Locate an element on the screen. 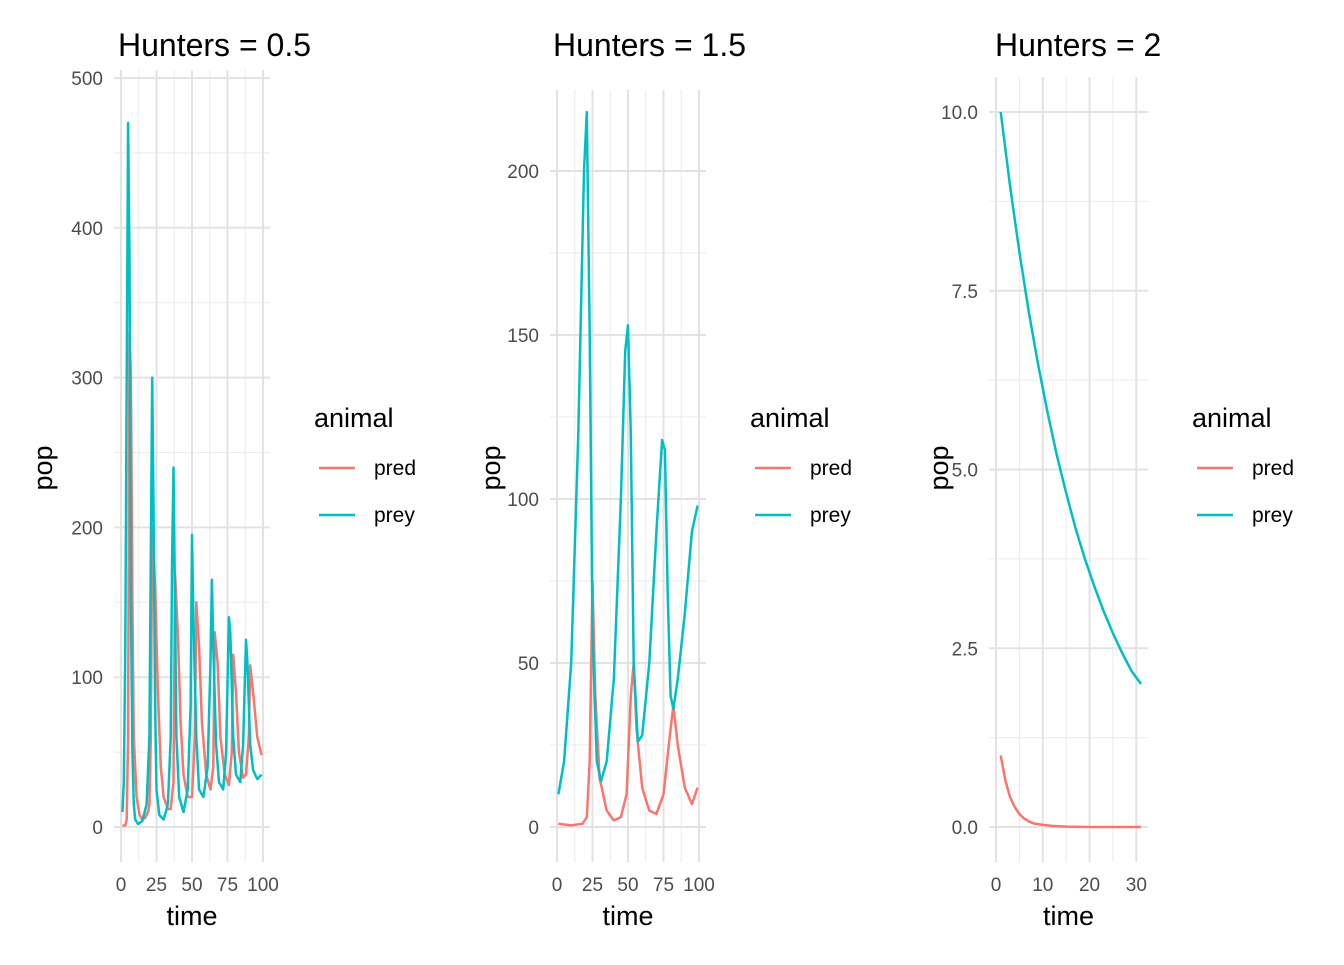 The image size is (1344, 965). x-tick-label: 30 is located at coordinates (1136, 885).